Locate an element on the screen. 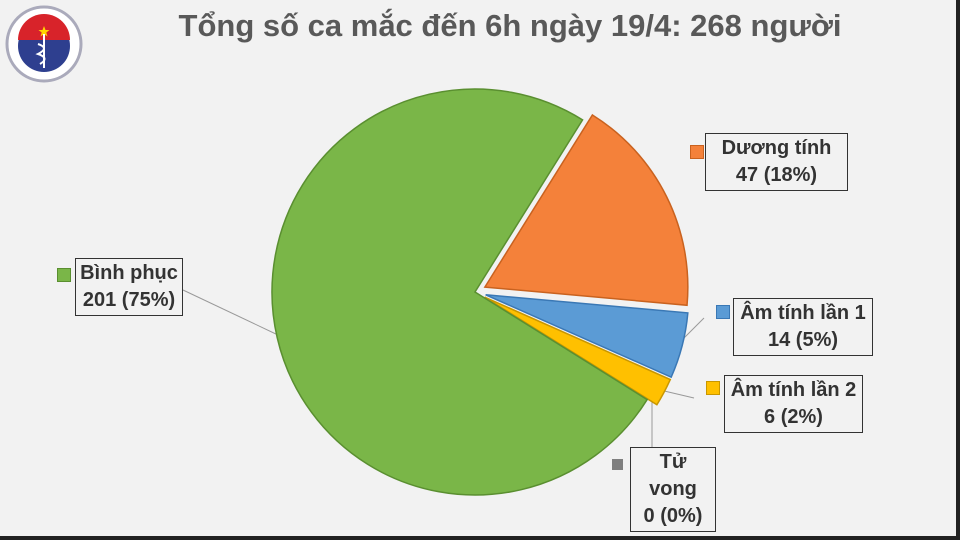  data-label-name: Âm tính lần 1 is located at coordinates (803, 313).